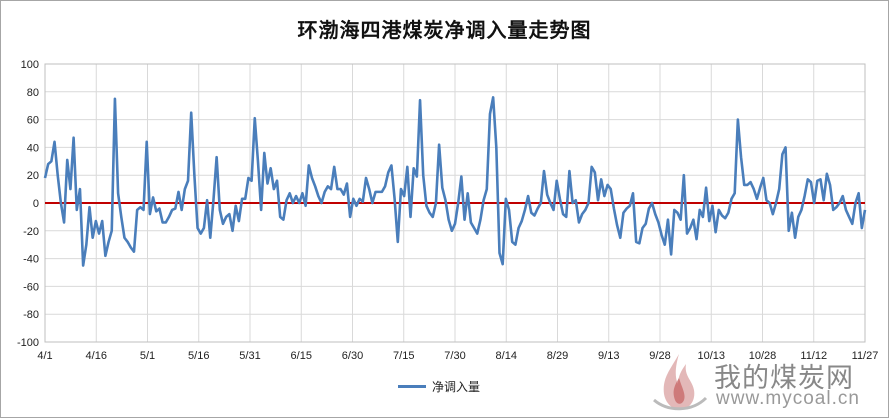 The height and width of the screenshot is (418, 889). What do you see at coordinates (198, 356) in the screenshot?
I see `x-tick-label: 5/16` at bounding box center [198, 356].